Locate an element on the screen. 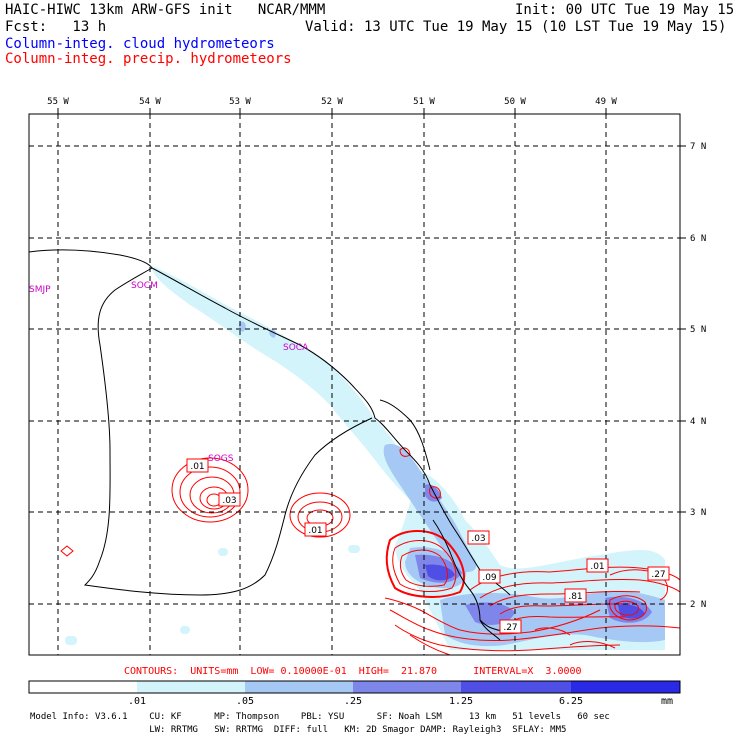 The width and height of the screenshot is (740, 740). contour-label: .81 is located at coordinates (575, 597).